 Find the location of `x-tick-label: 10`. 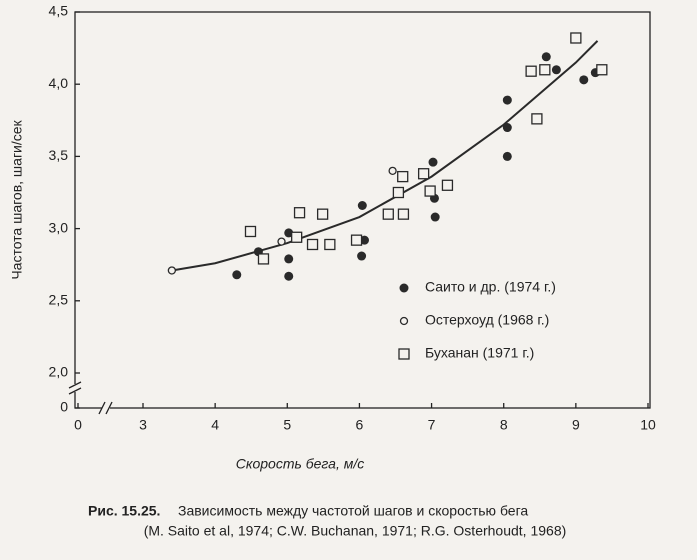

x-tick-label: 10 is located at coordinates (648, 425).